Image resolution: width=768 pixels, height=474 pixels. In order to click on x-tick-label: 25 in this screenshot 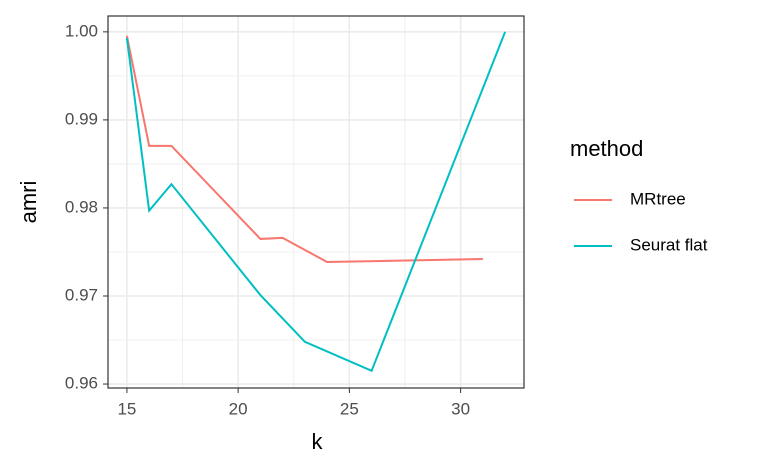, I will do `click(349, 408)`.